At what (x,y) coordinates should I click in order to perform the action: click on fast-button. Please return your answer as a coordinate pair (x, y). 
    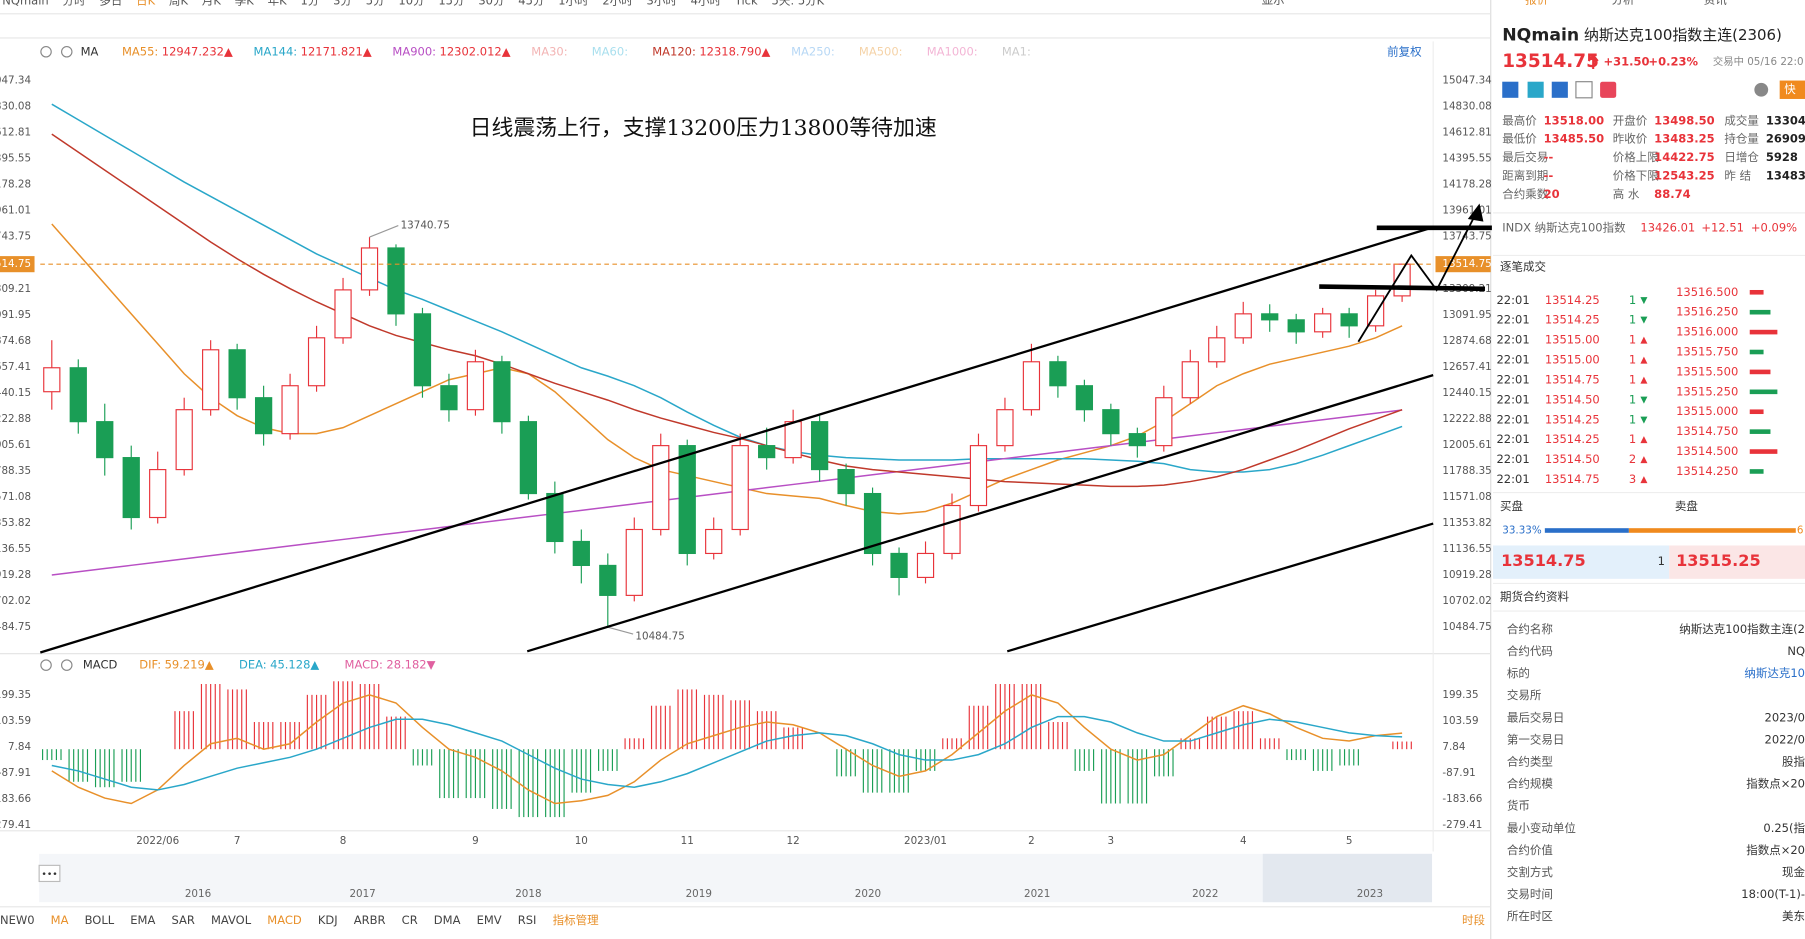
    Looking at the image, I should click on (1792, 89).